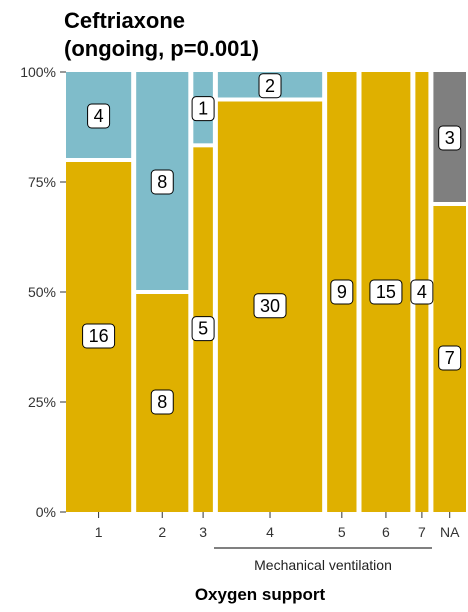 The width and height of the screenshot is (468, 612). I want to click on x-tick-label: 2, so click(162, 532).